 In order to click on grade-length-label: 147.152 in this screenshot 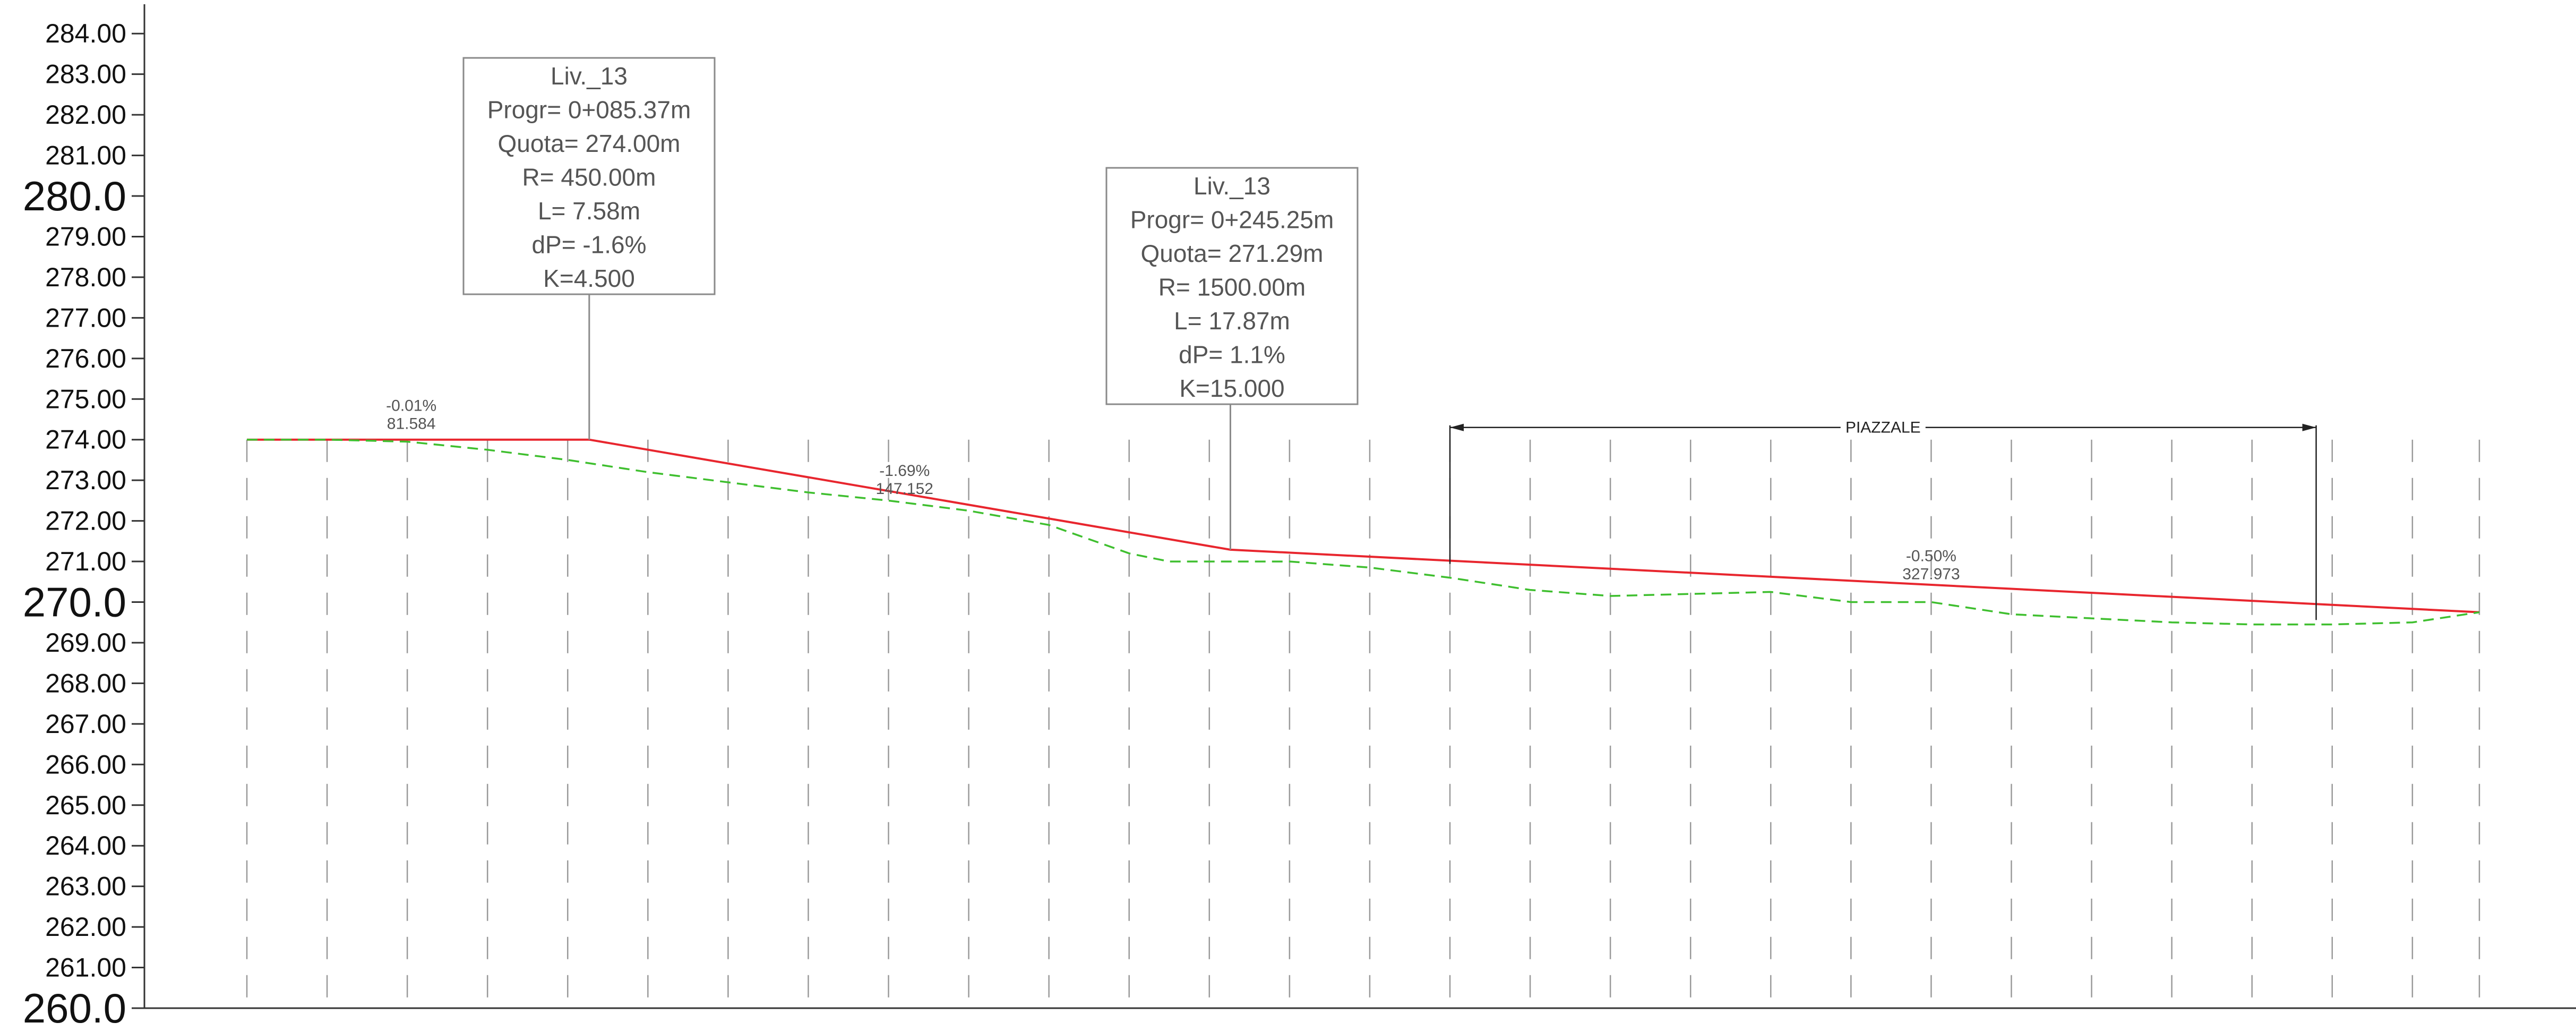, I will do `click(904, 489)`.